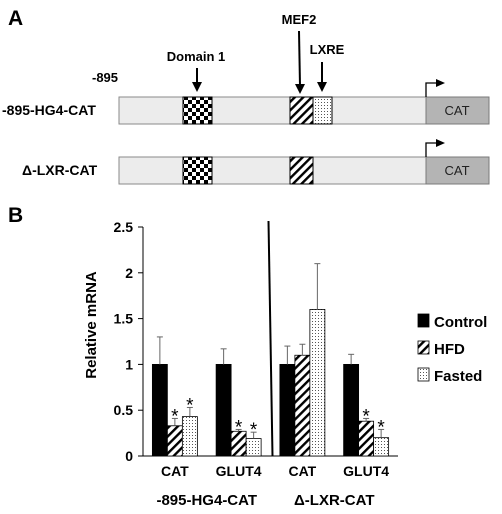 The height and width of the screenshot is (514, 502). Describe the element at coordinates (299, 19) in the screenshot. I see `mef2-annotation: MEF2` at that location.